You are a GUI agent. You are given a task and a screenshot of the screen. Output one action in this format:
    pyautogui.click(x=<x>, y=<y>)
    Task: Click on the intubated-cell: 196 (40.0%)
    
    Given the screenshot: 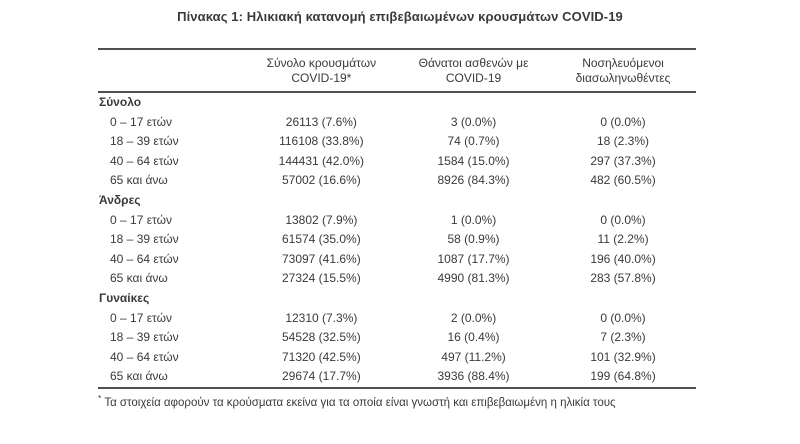 What is the action you would take?
    pyautogui.click(x=623, y=258)
    